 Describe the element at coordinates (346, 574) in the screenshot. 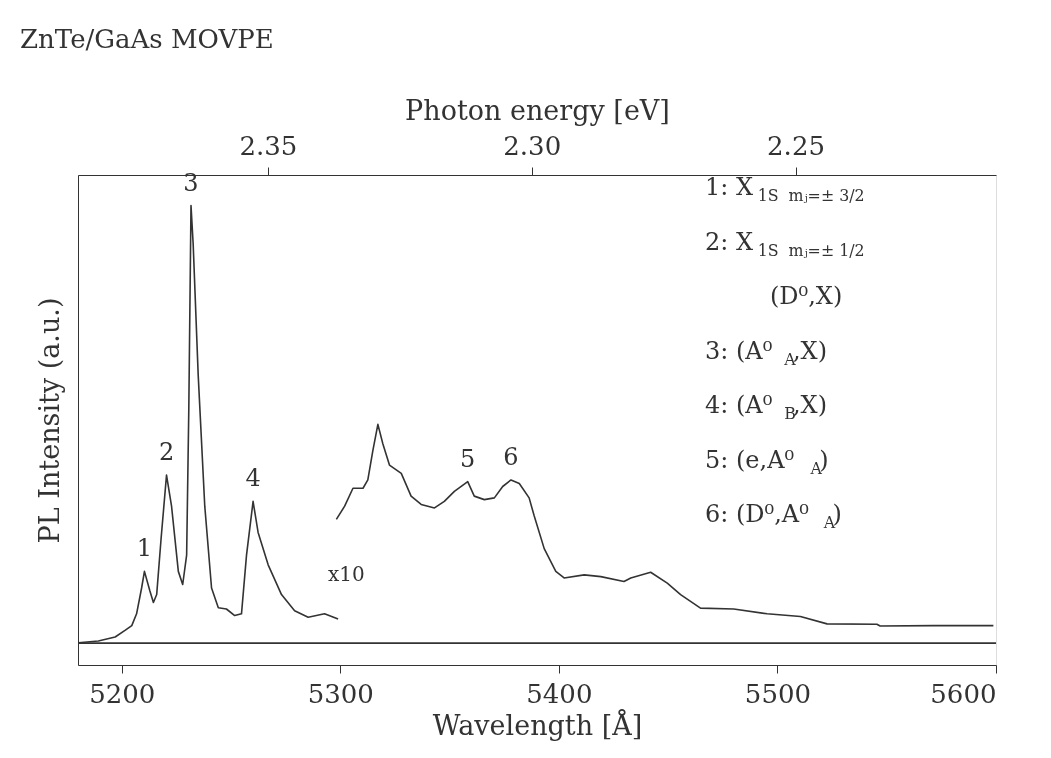

I see `annotation: x10` at that location.